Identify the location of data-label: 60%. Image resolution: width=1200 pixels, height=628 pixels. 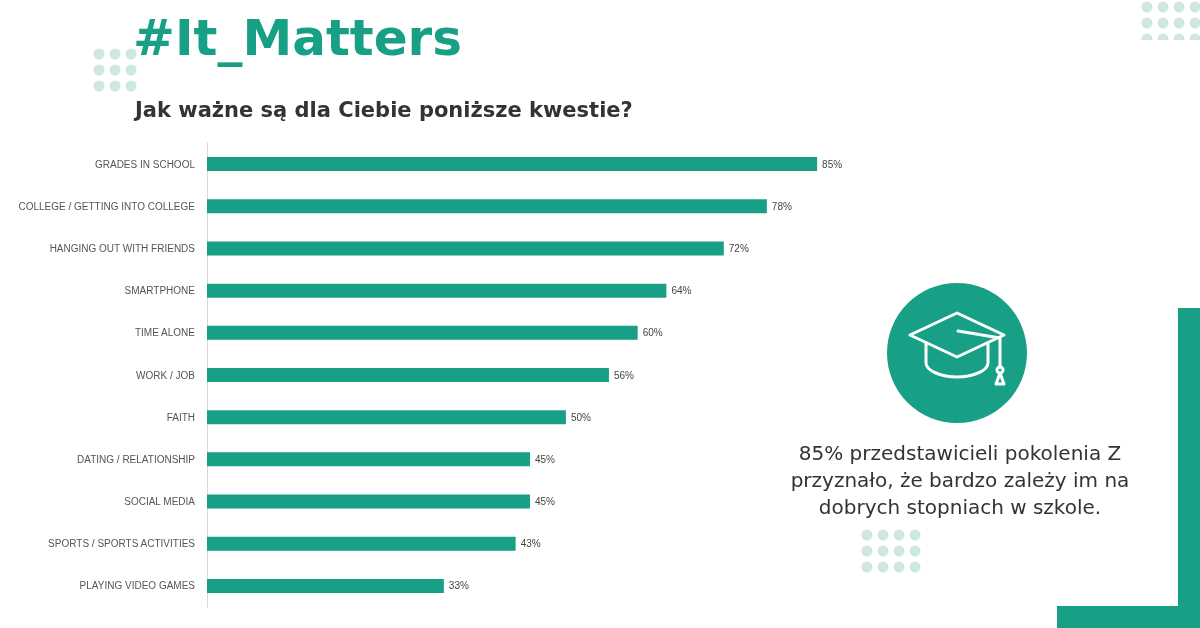
(652, 333).